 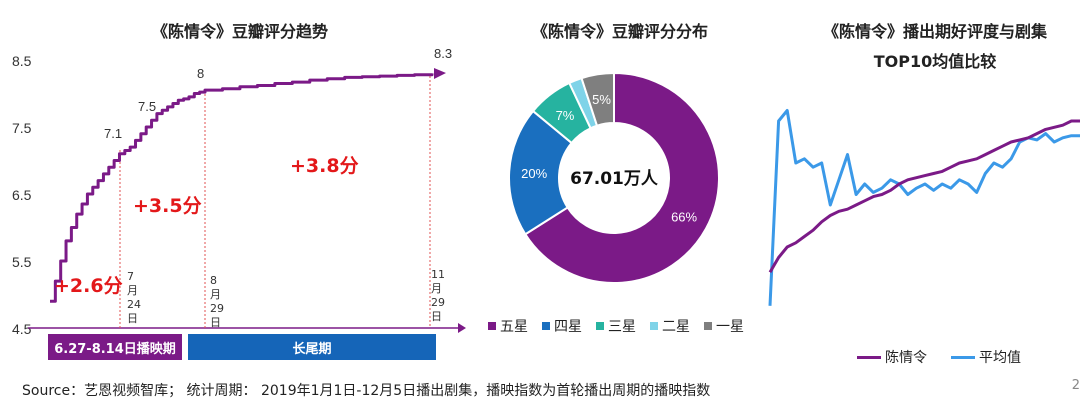 What do you see at coordinates (22, 262) in the screenshot?
I see `y-tick-label: 5.5` at bounding box center [22, 262].